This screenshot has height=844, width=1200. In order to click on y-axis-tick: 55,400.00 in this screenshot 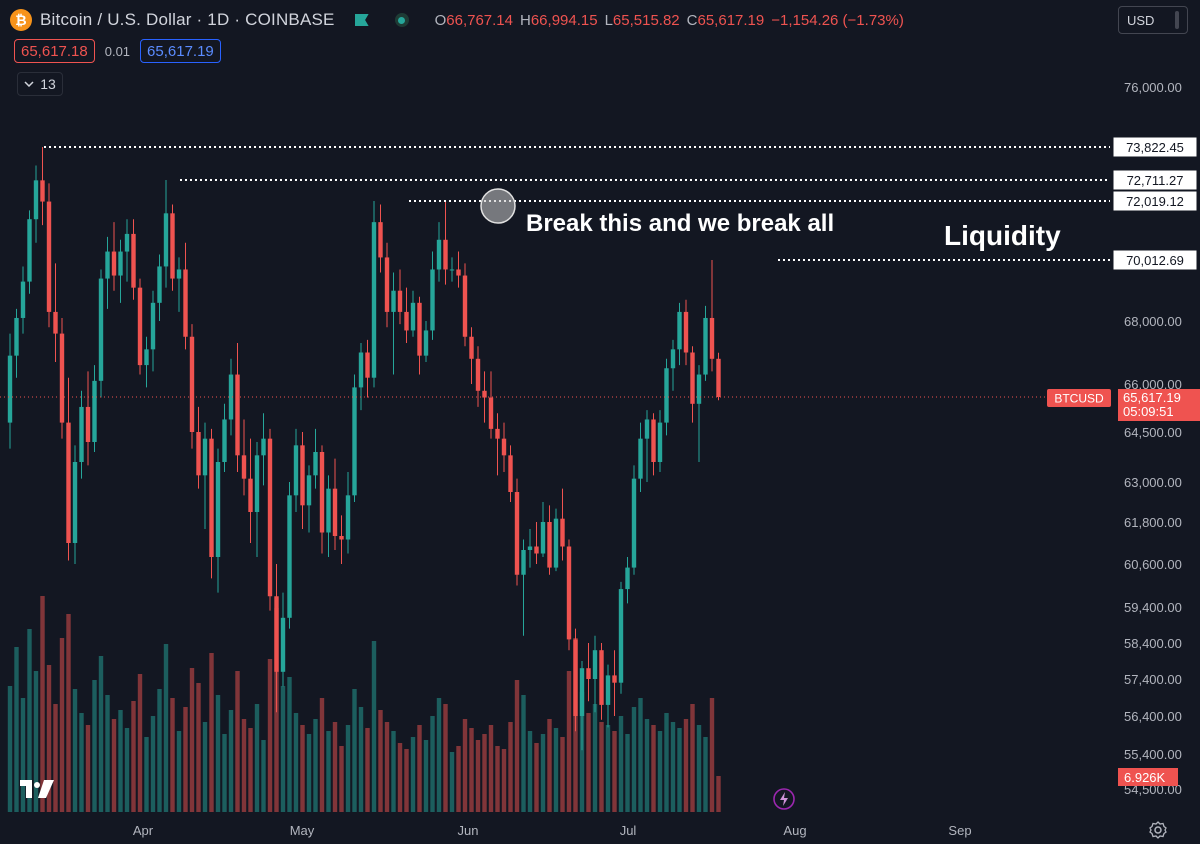, I will do `click(1153, 754)`.